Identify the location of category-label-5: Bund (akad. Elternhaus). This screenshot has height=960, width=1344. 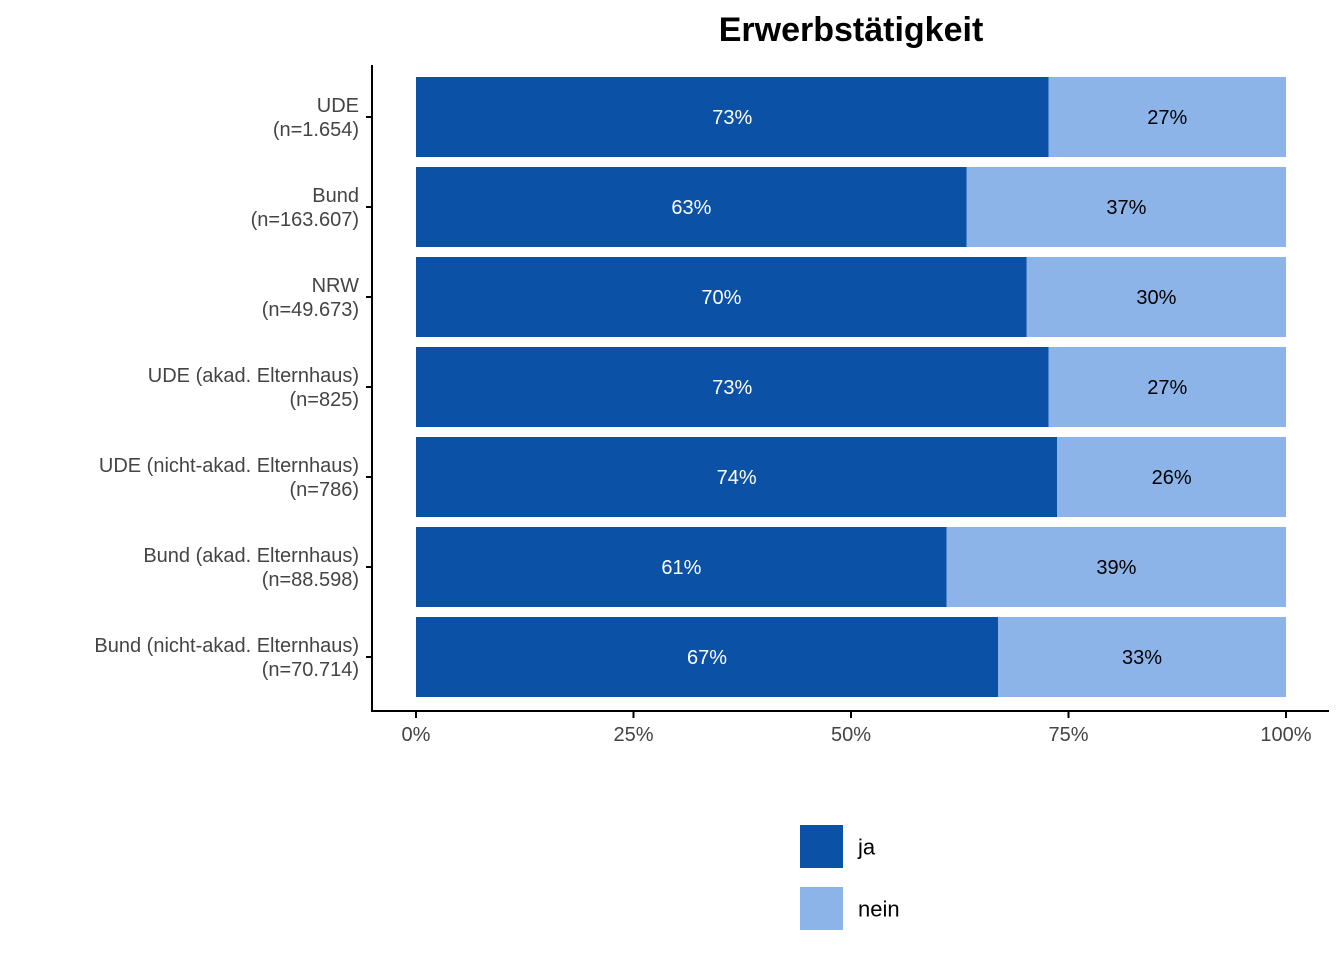
(251, 556).